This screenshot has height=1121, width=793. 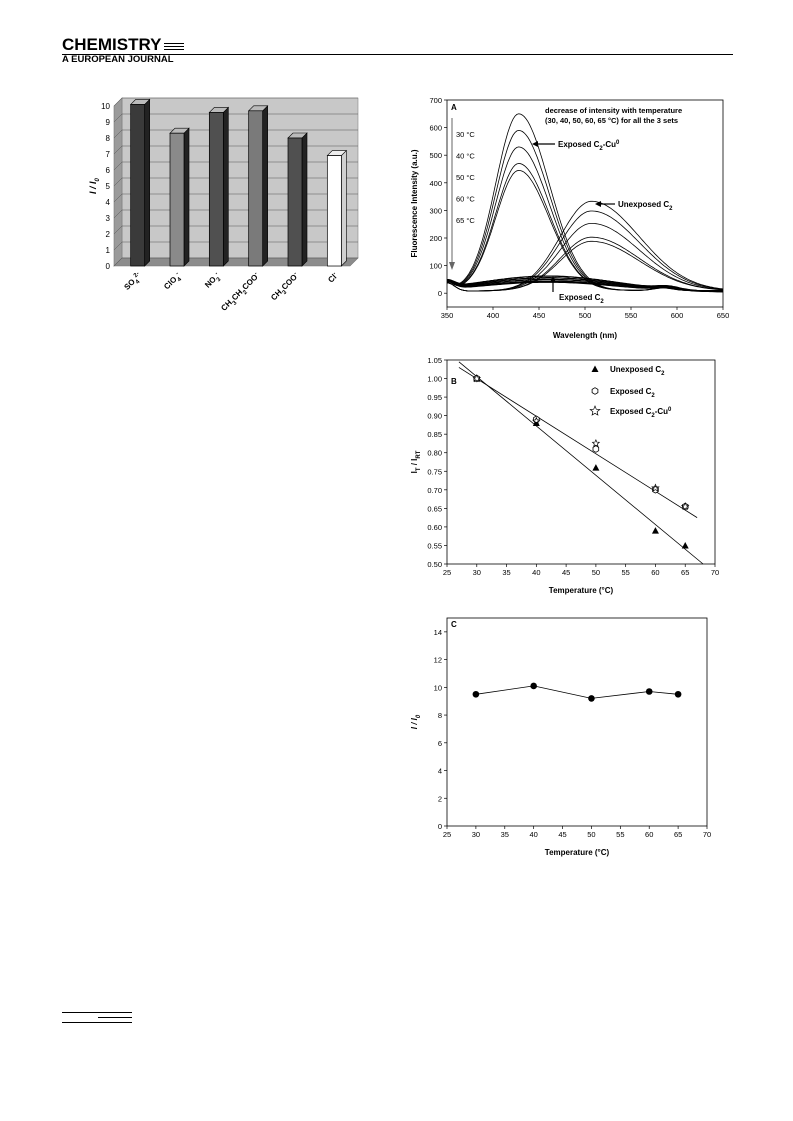 I want to click on x-tick-label: 400, so click(x=493, y=315).